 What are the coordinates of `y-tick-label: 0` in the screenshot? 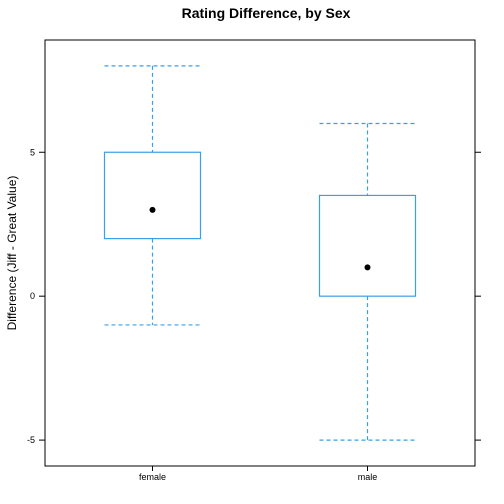 It's located at (32, 296).